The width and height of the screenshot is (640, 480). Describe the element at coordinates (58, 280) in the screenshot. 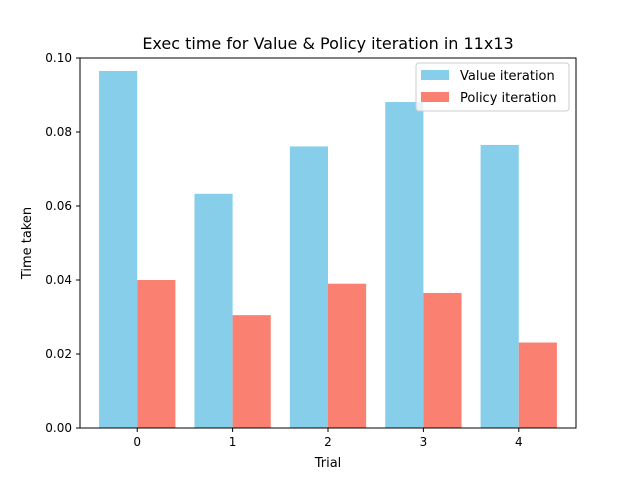

I see `y-tick-label: 0.04` at that location.